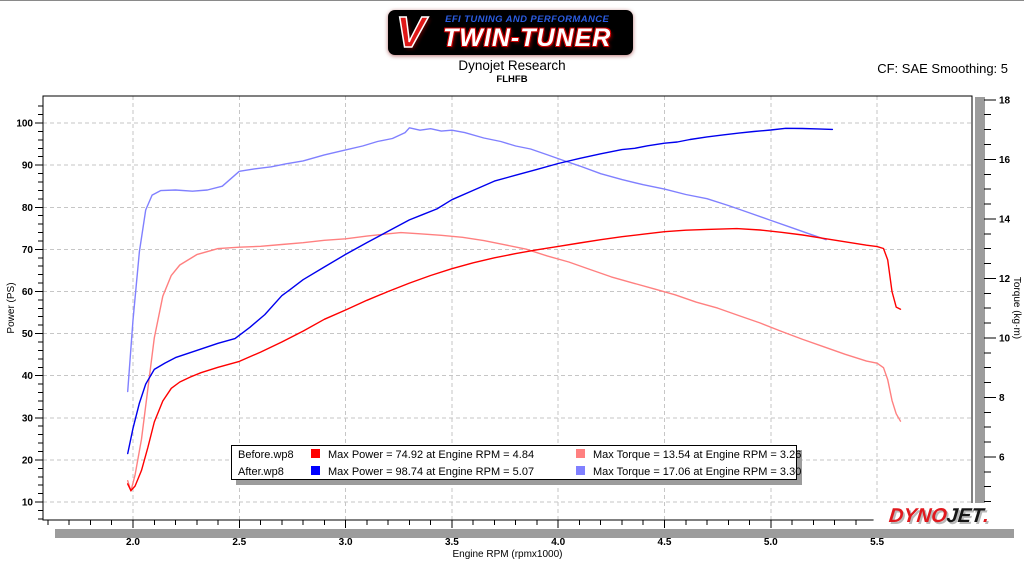  Describe the element at coordinates (1002, 398) in the screenshot. I see `svg-text: 8` at that location.